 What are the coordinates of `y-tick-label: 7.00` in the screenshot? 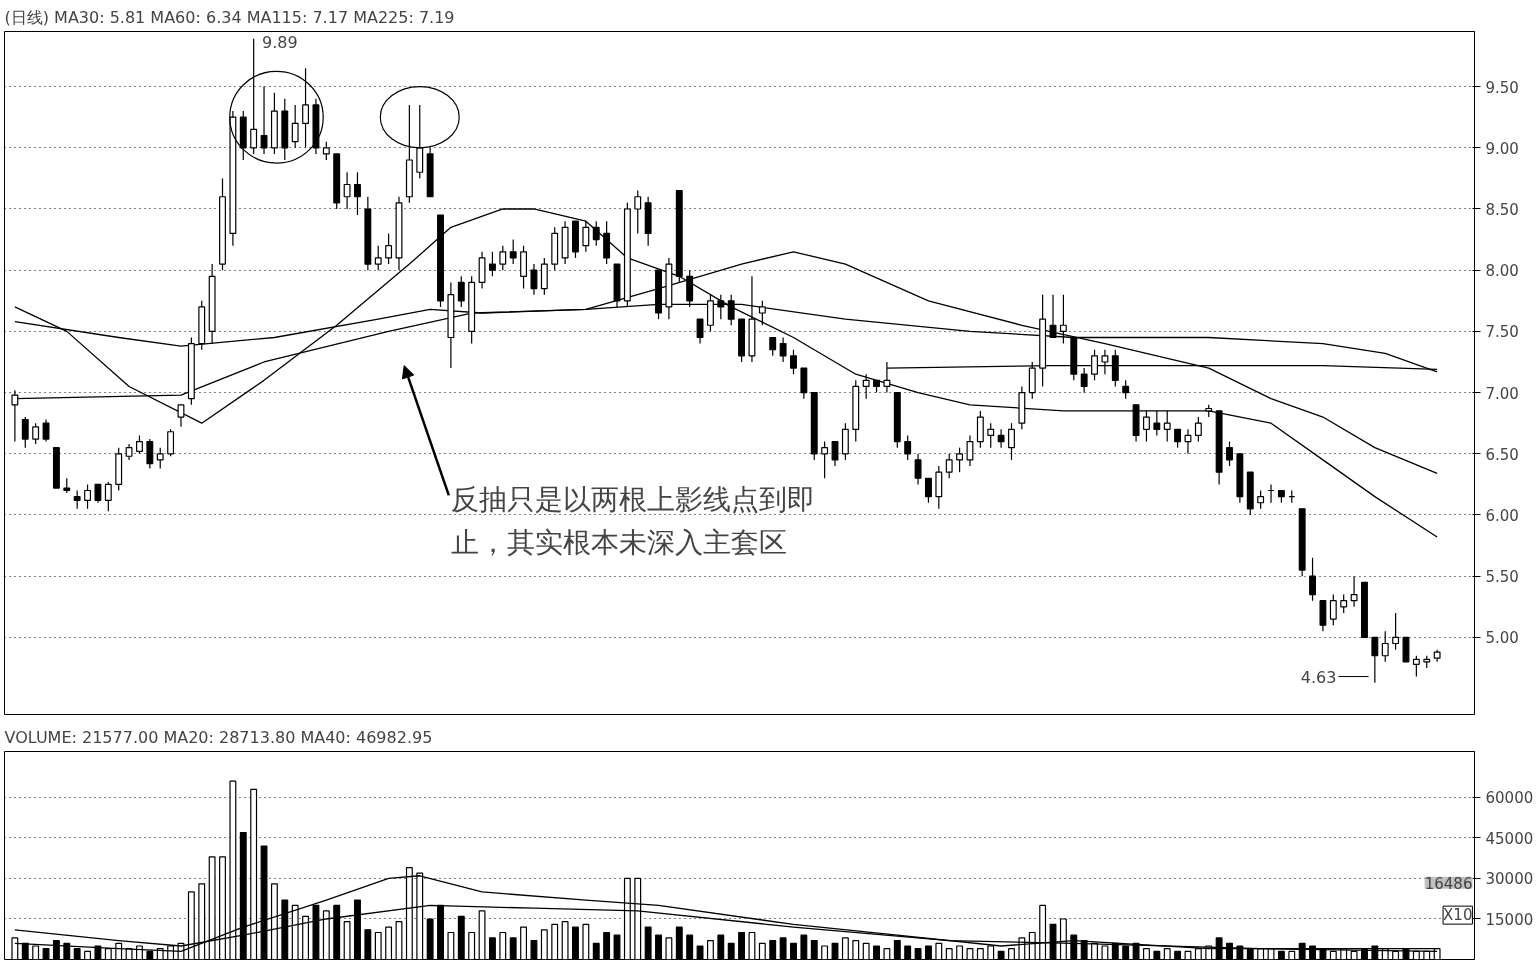 It's located at (1502, 393).